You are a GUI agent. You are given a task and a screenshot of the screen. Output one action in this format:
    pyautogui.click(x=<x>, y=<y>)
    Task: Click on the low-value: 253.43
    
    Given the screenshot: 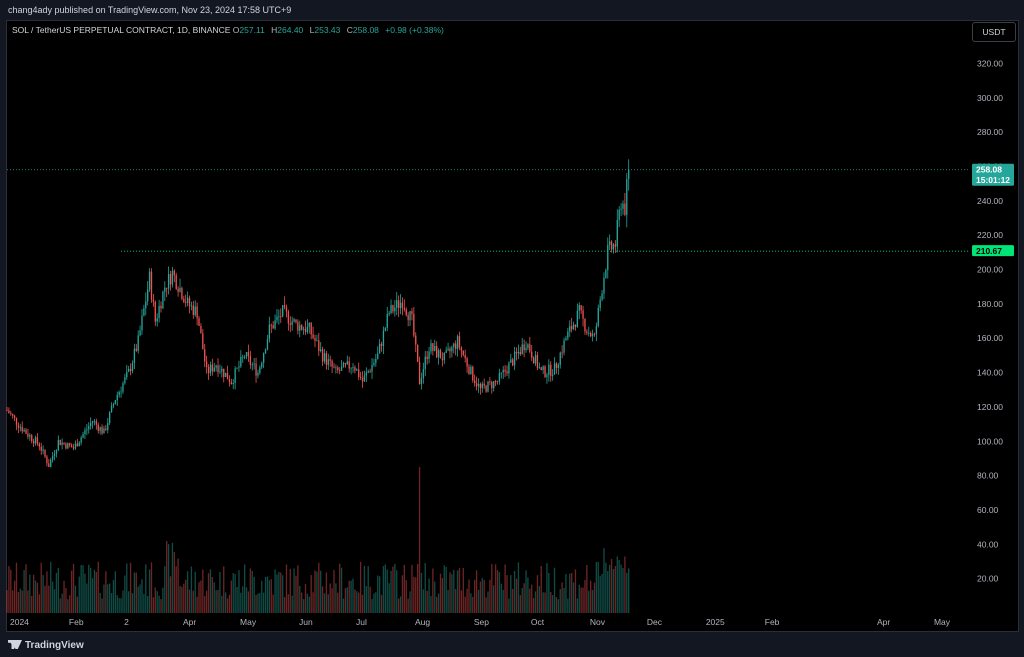 What is the action you would take?
    pyautogui.click(x=327, y=30)
    